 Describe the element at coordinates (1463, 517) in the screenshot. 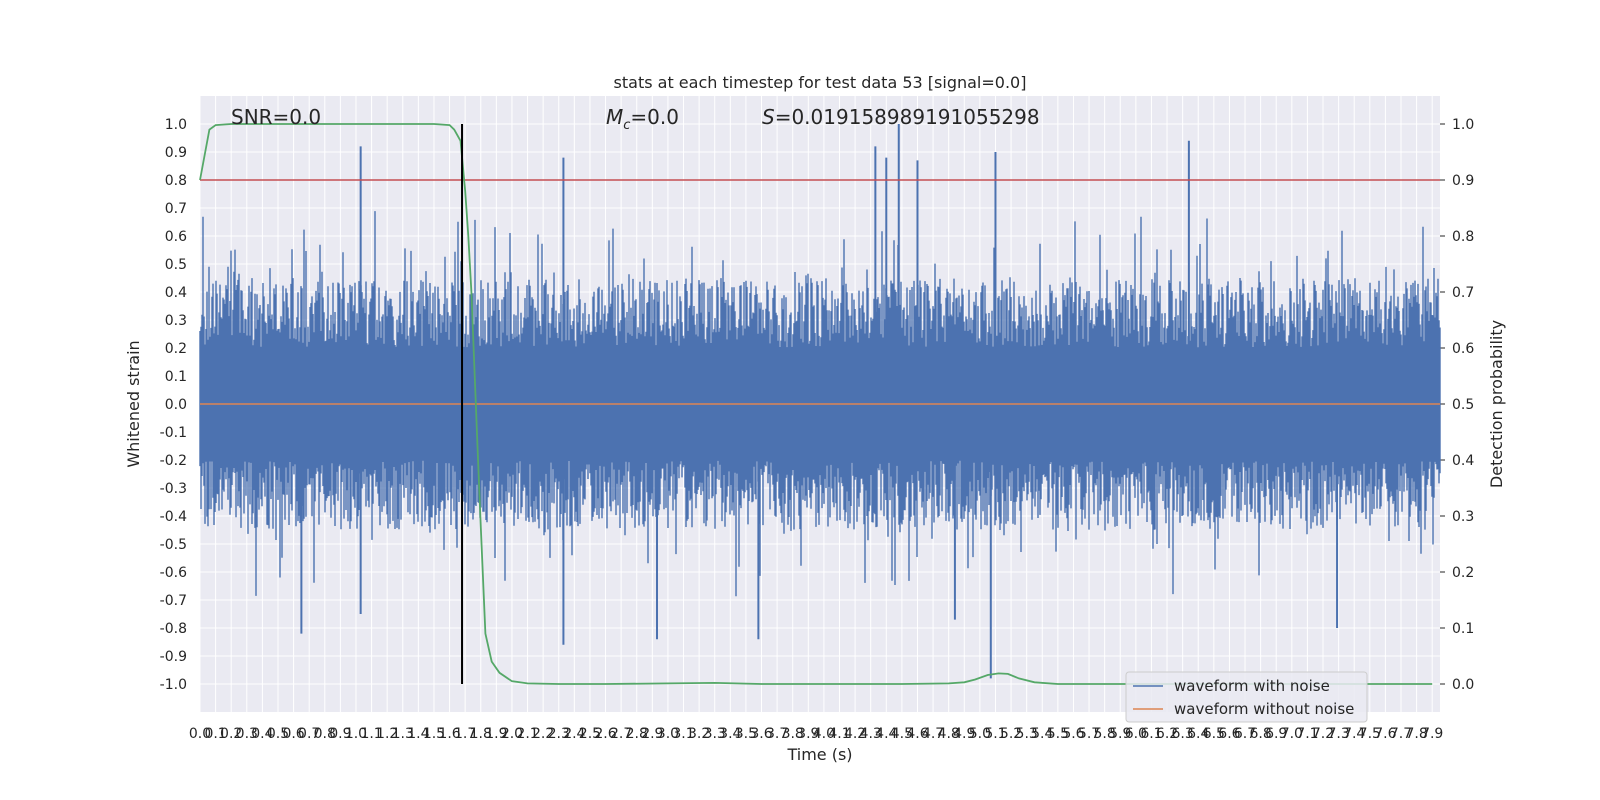

I see `y2-tick-label: 0.3` at that location.